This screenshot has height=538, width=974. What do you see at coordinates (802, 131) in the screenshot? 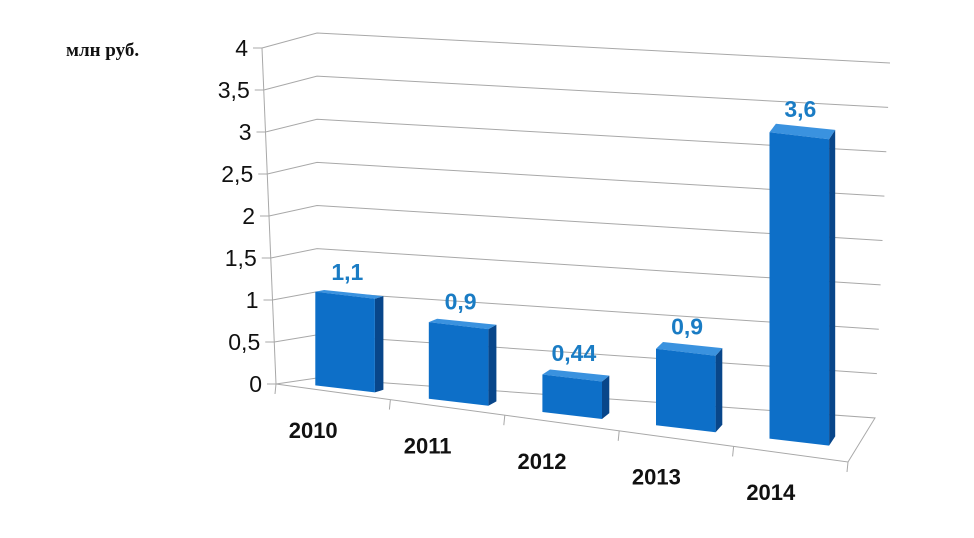
I see `bar-top-2014` at bounding box center [802, 131].